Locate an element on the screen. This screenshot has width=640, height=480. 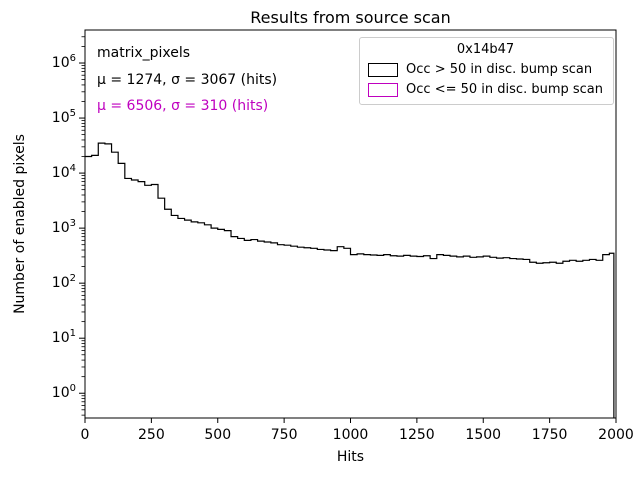
x-axis-major-ticks: 0 250 500 750 1000 1250 1500 1750 2000 is located at coordinates (357, 430).